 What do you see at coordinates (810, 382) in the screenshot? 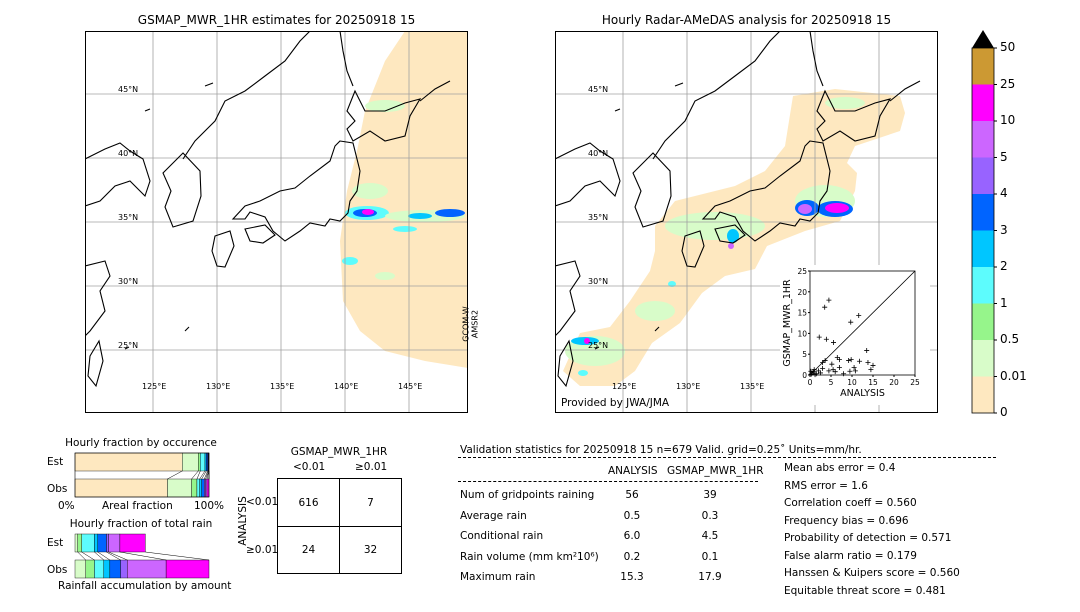
I see `x-tick-label: 0` at bounding box center [810, 382].